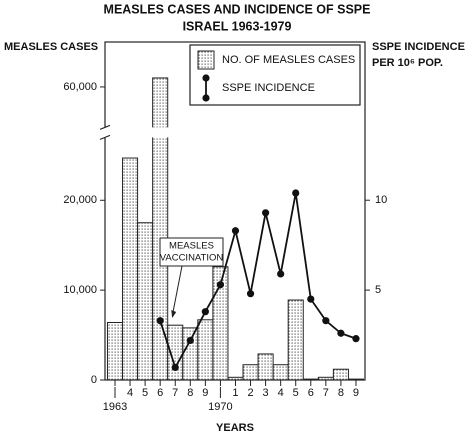  Describe the element at coordinates (235, 393) in the screenshot. I see `x-tick-label: 1` at that location.